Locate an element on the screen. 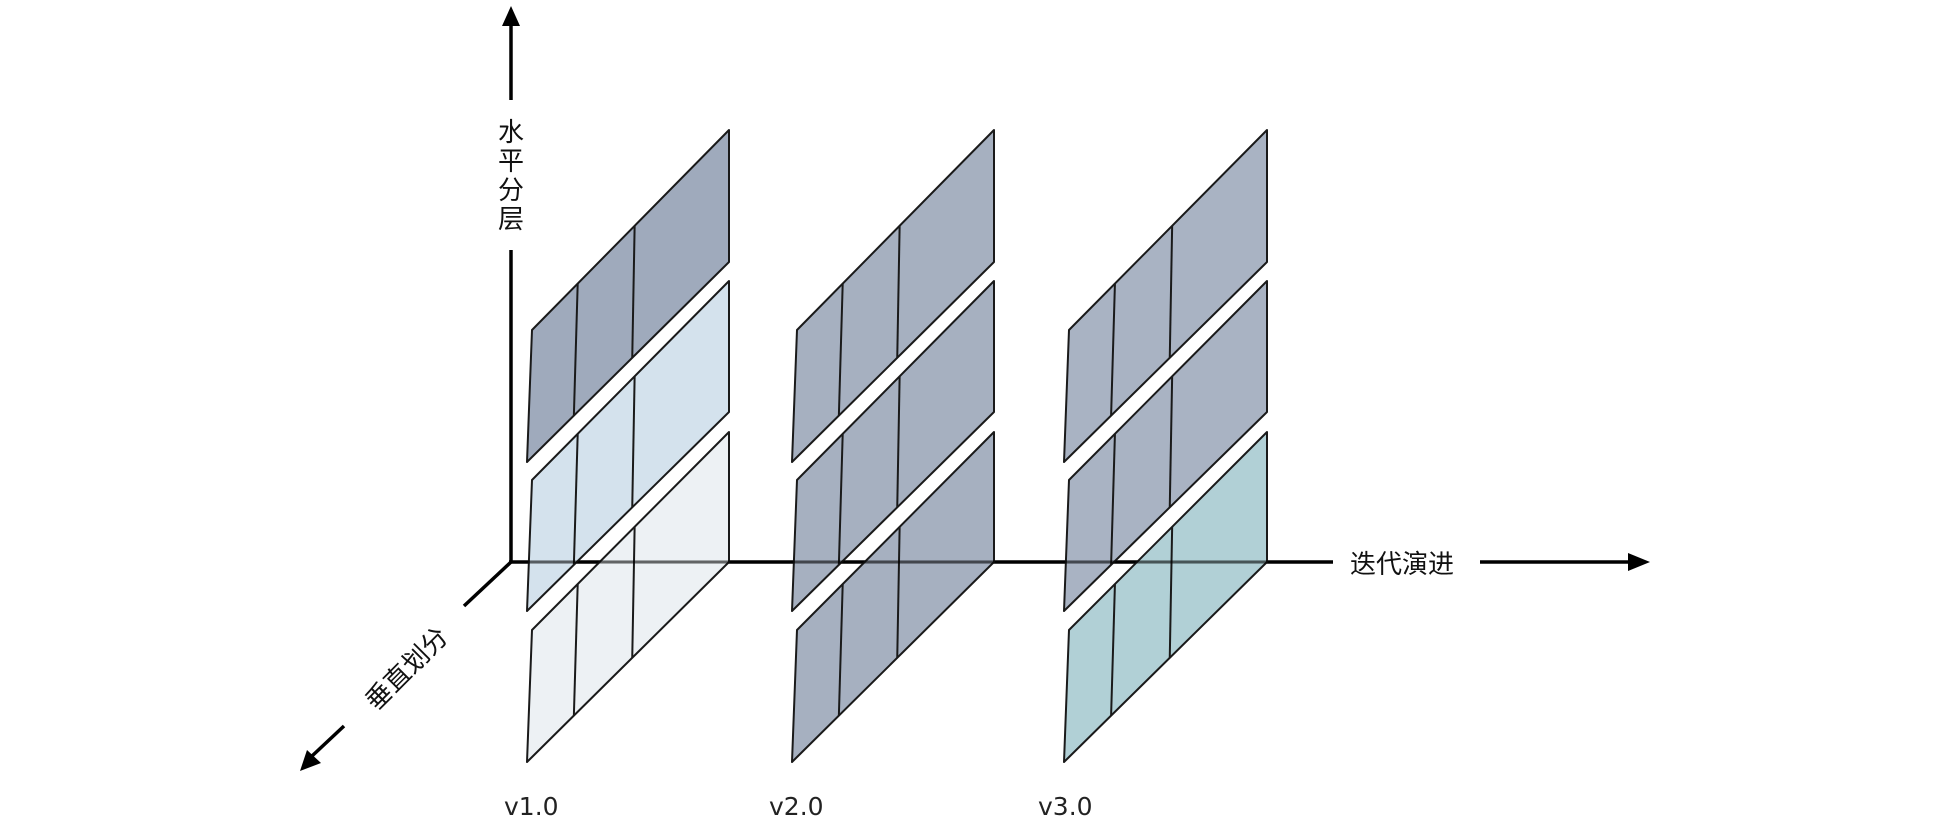 The height and width of the screenshot is (826, 1940). vertical-axis-label-char-4: 层 is located at coordinates (511, 220).